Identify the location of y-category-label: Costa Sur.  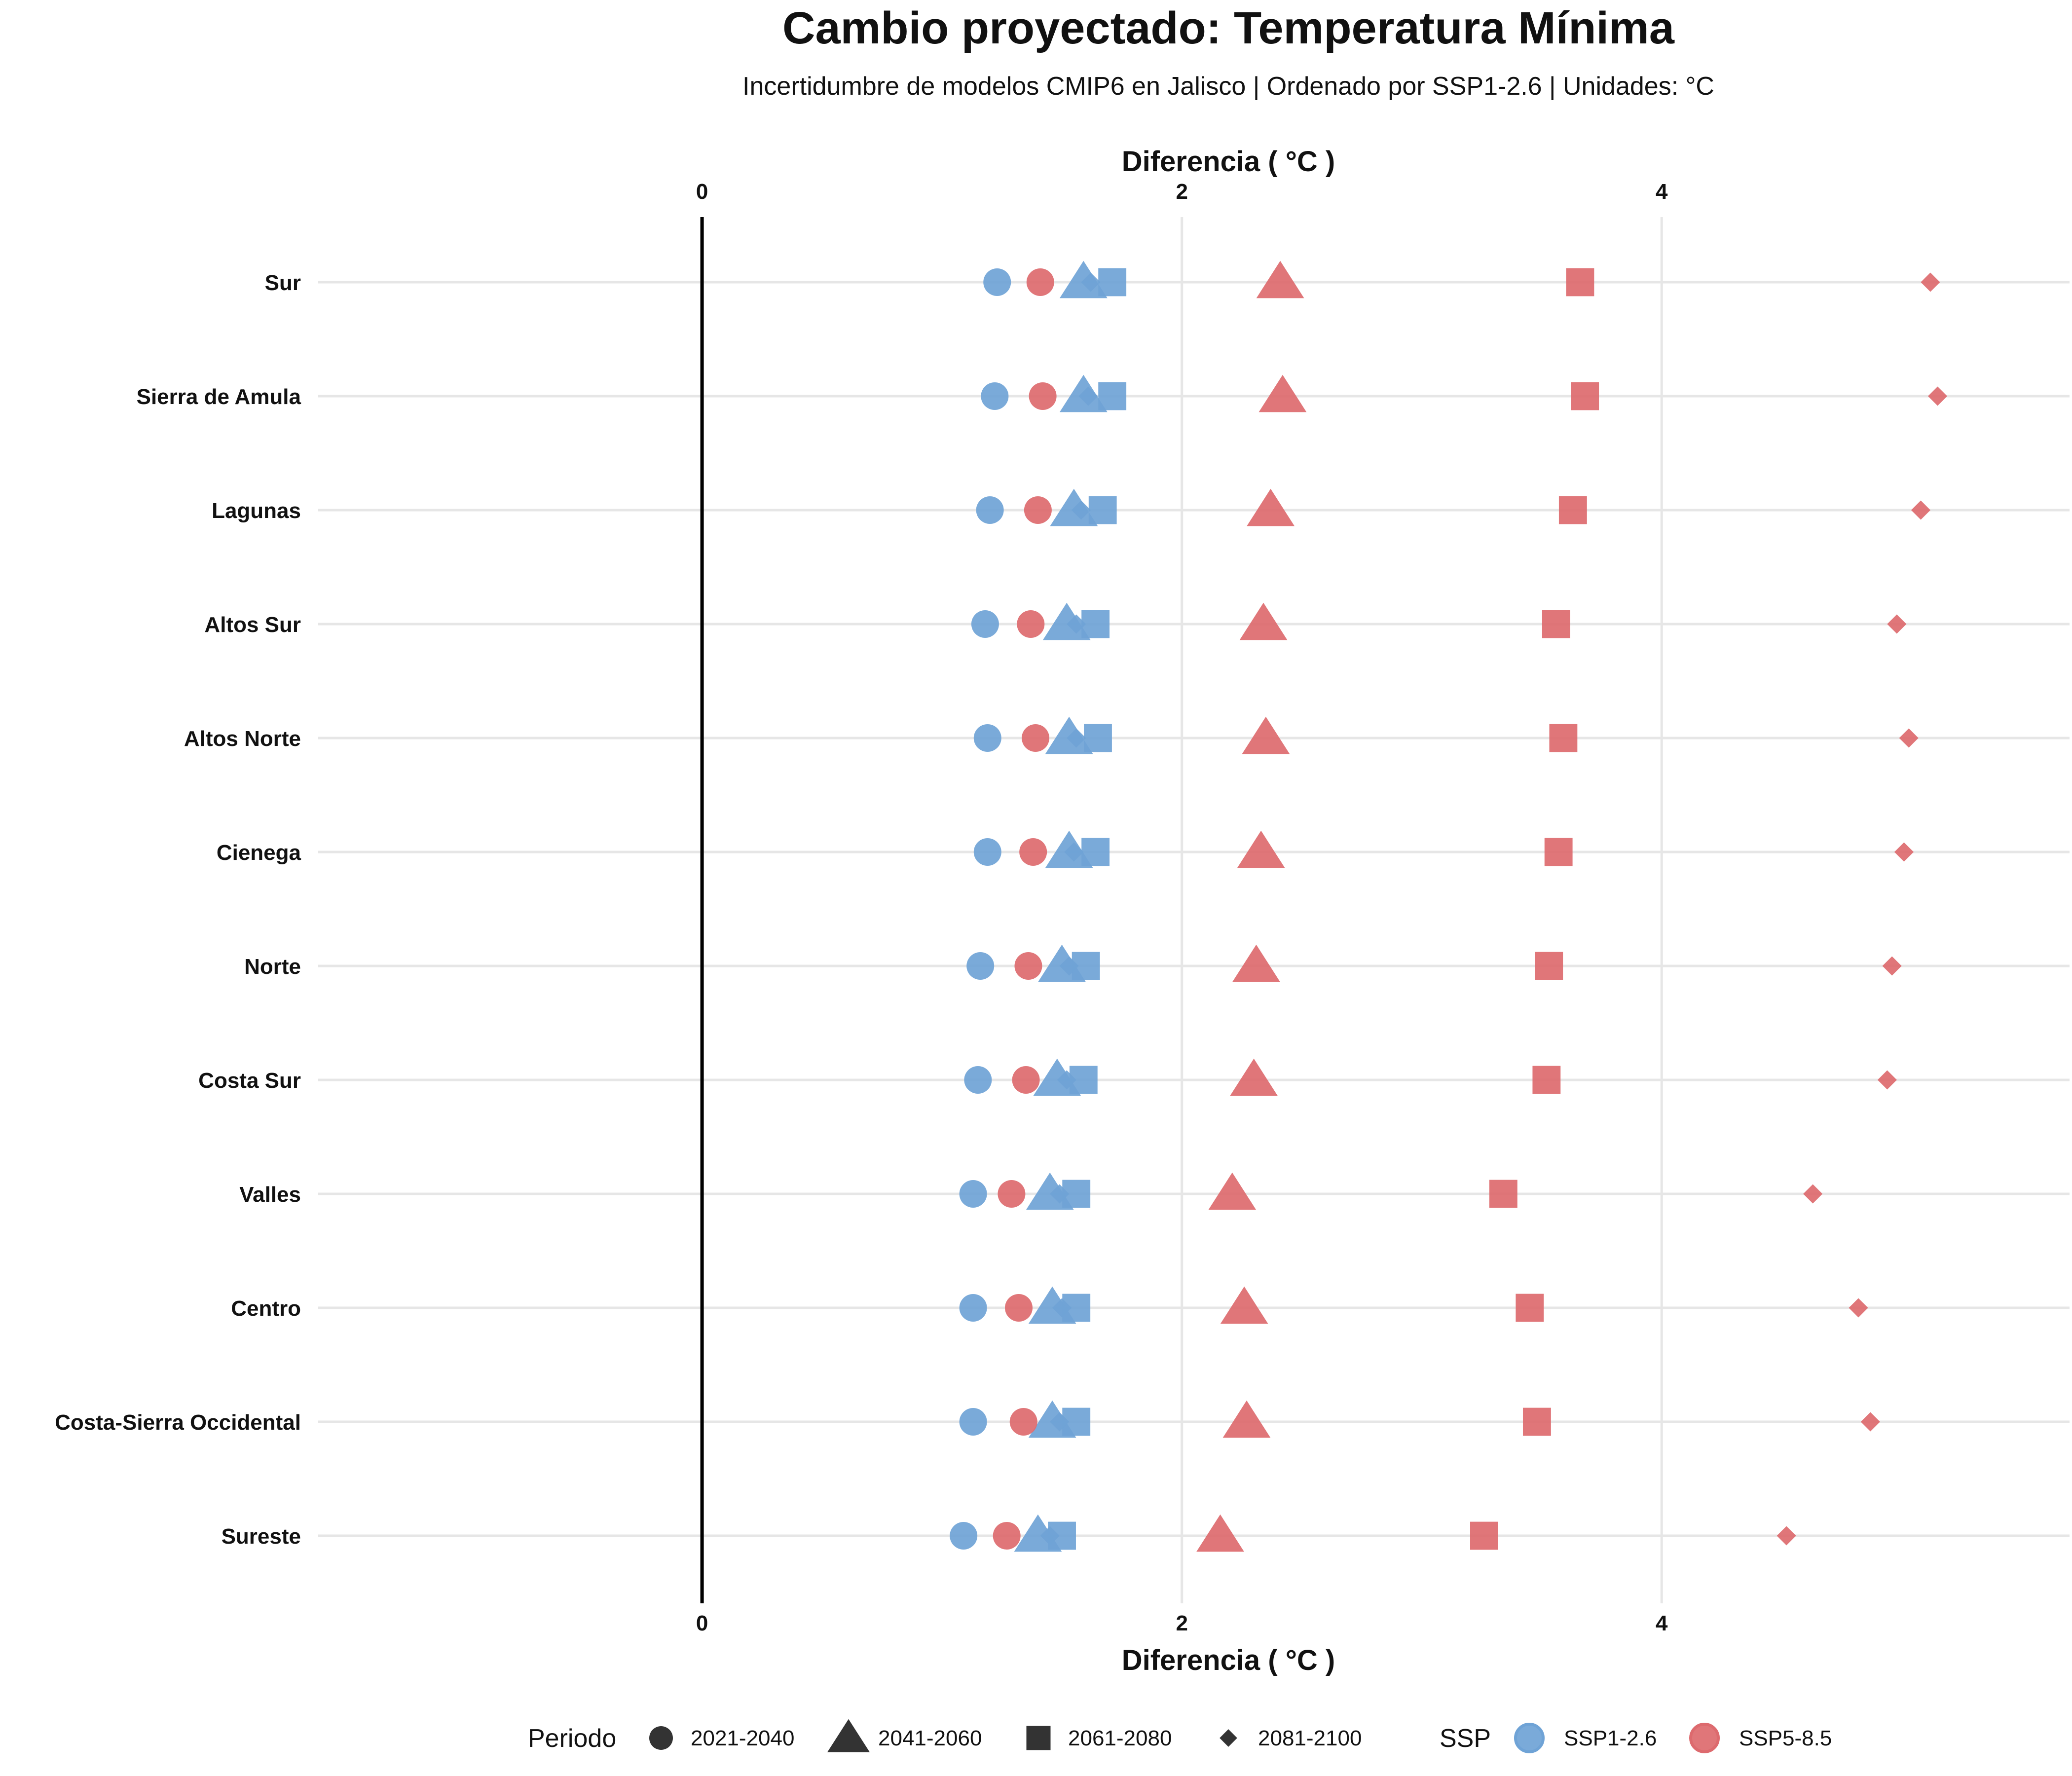
(250, 1081).